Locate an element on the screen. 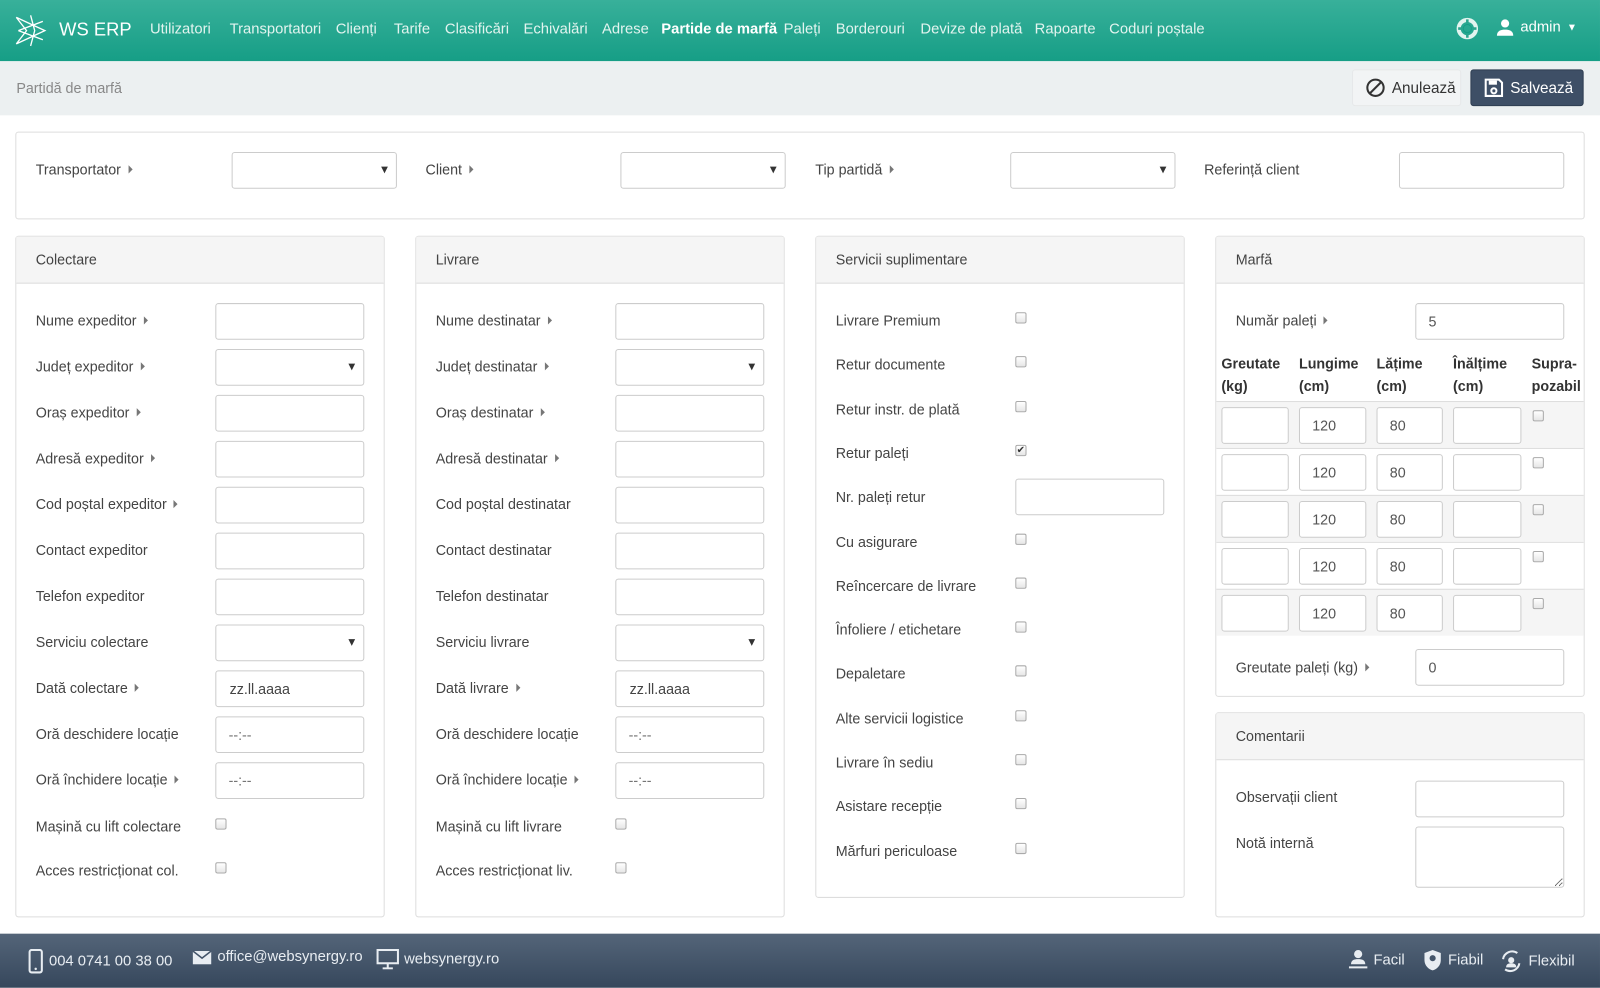 This screenshot has width=1600, height=988. save-button: Salvează is located at coordinates (1527, 88).